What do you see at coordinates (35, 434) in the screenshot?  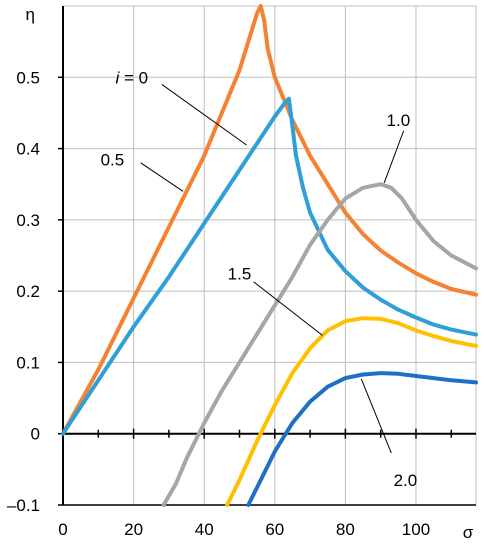 I see `y-tick-label: 0` at bounding box center [35, 434].